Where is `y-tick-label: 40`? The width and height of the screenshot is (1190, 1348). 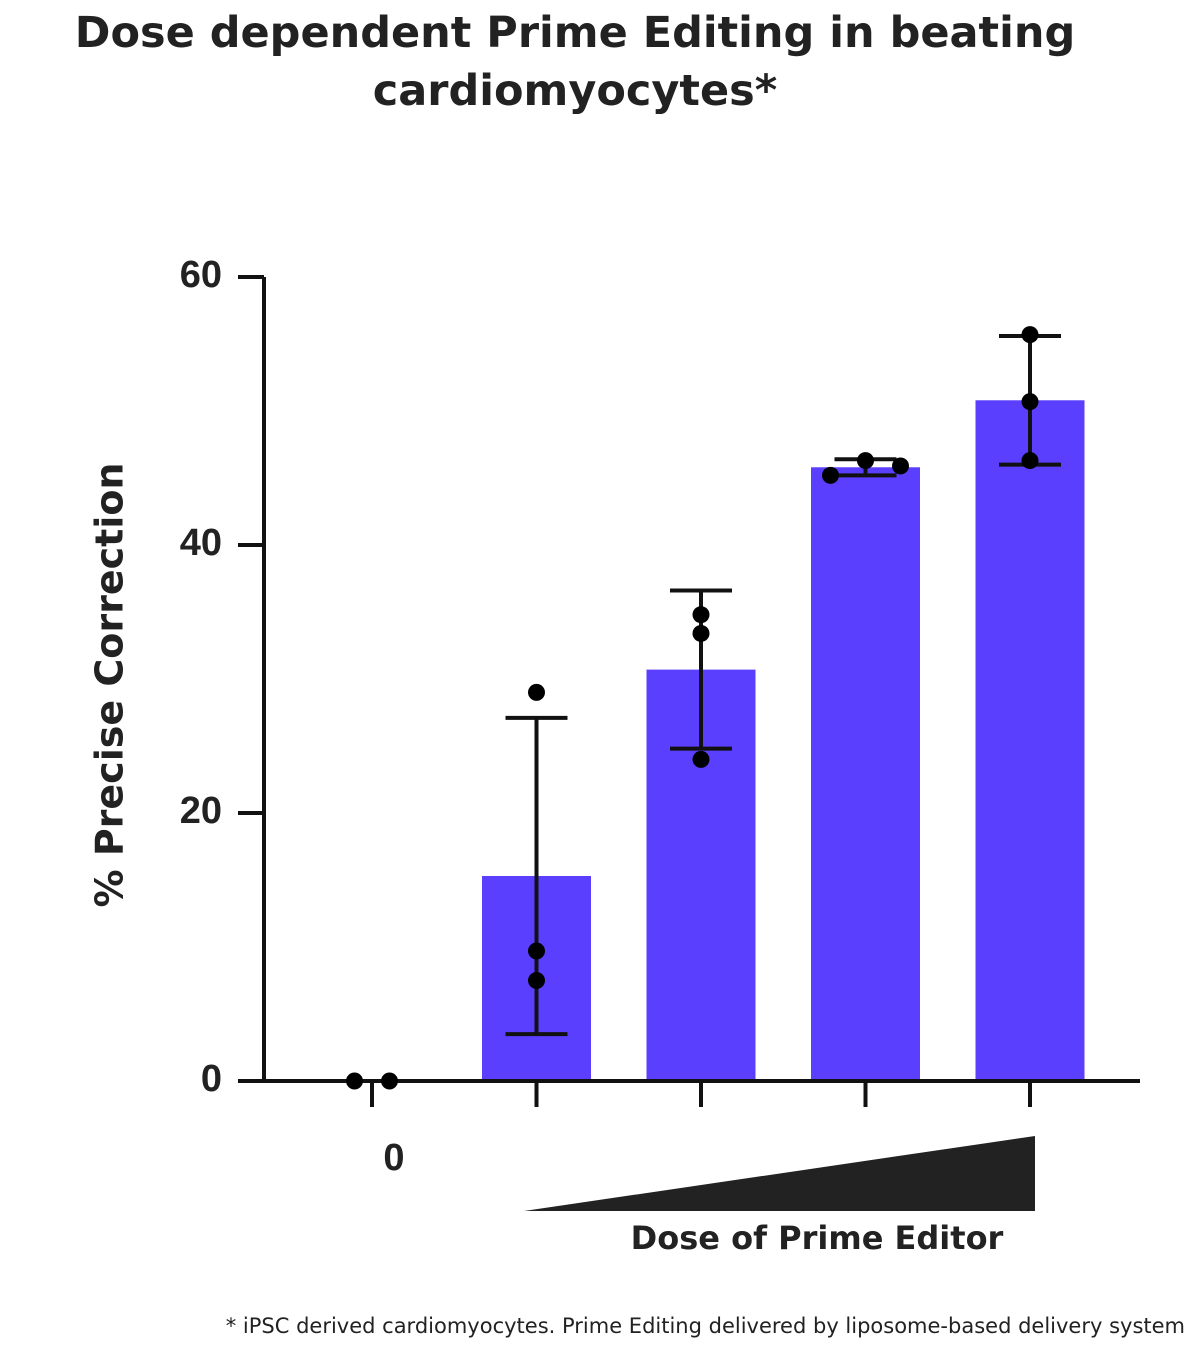
y-tick-label: 40 is located at coordinates (201, 543).